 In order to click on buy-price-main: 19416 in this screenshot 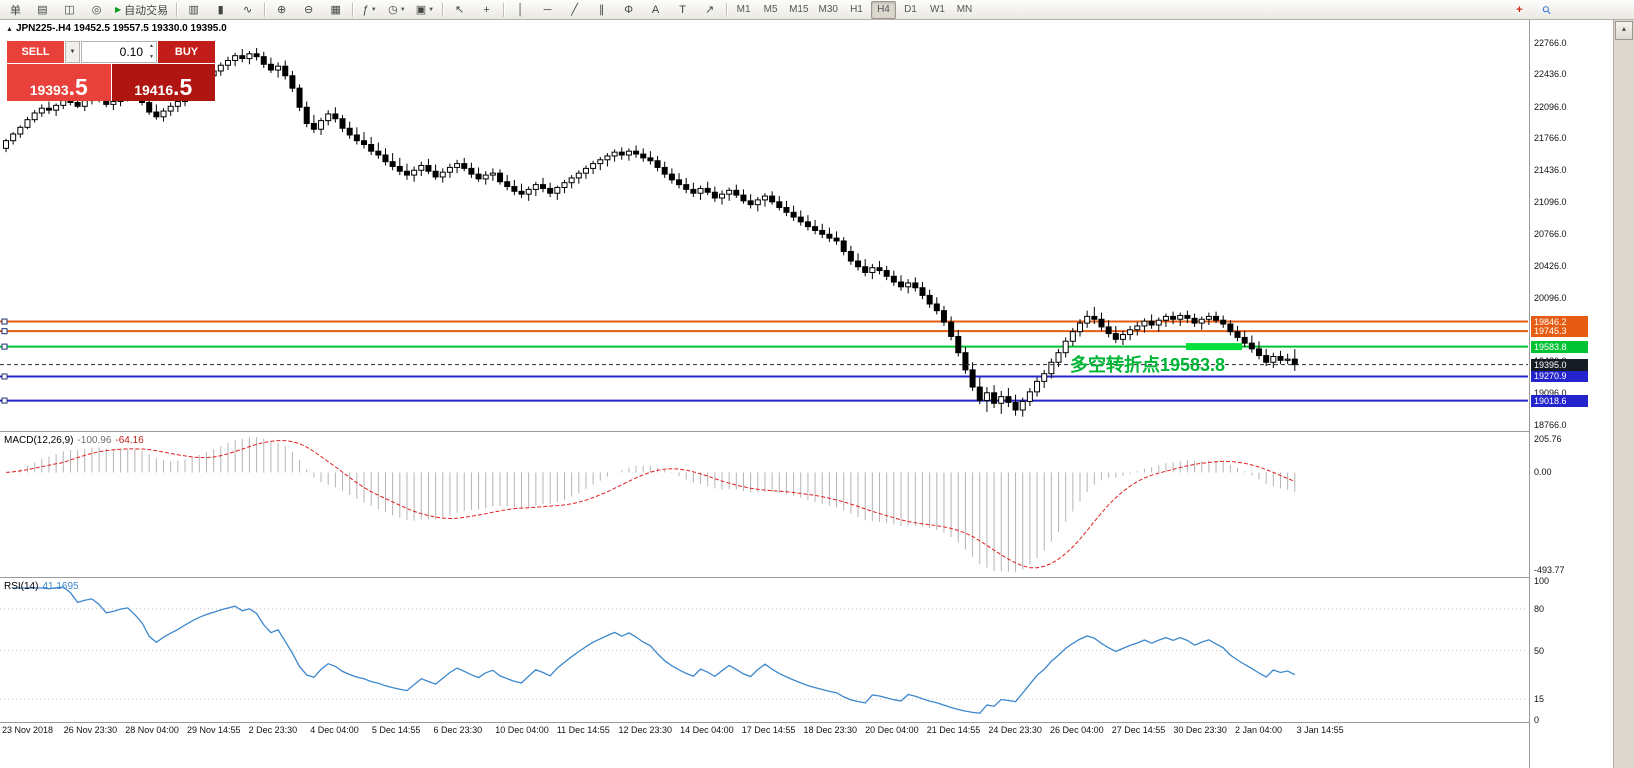, I will do `click(154, 90)`.